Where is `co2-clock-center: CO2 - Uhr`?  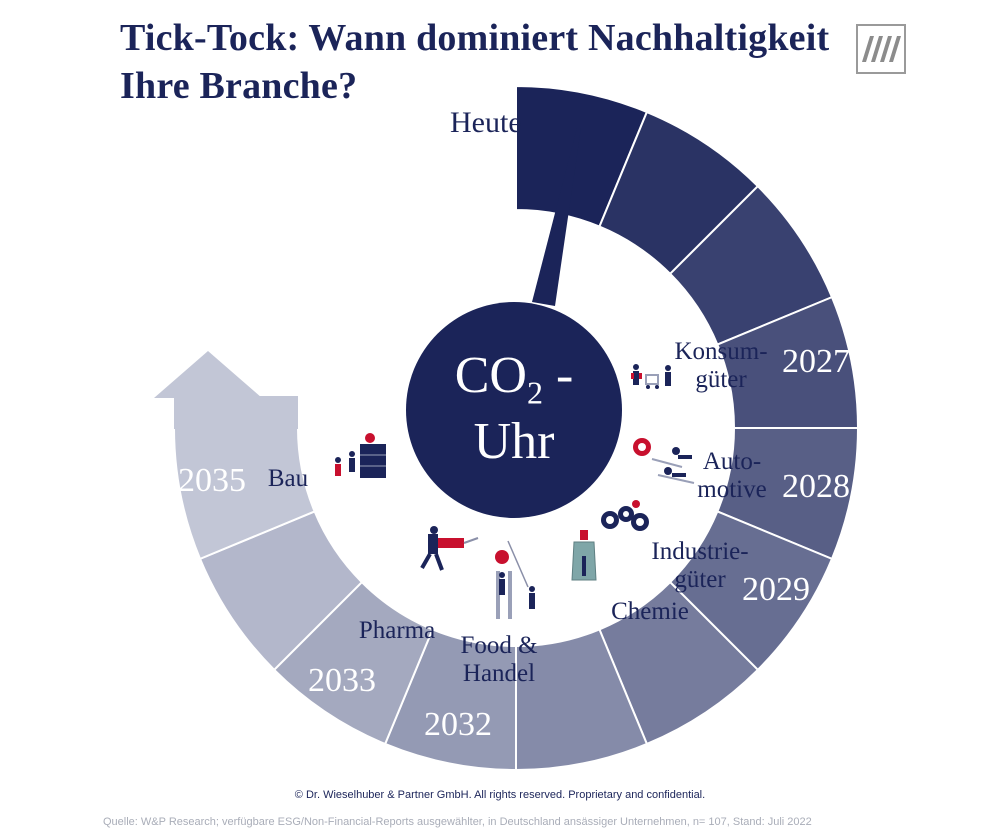 co2-clock-center: CO2 - Uhr is located at coordinates (514, 410).